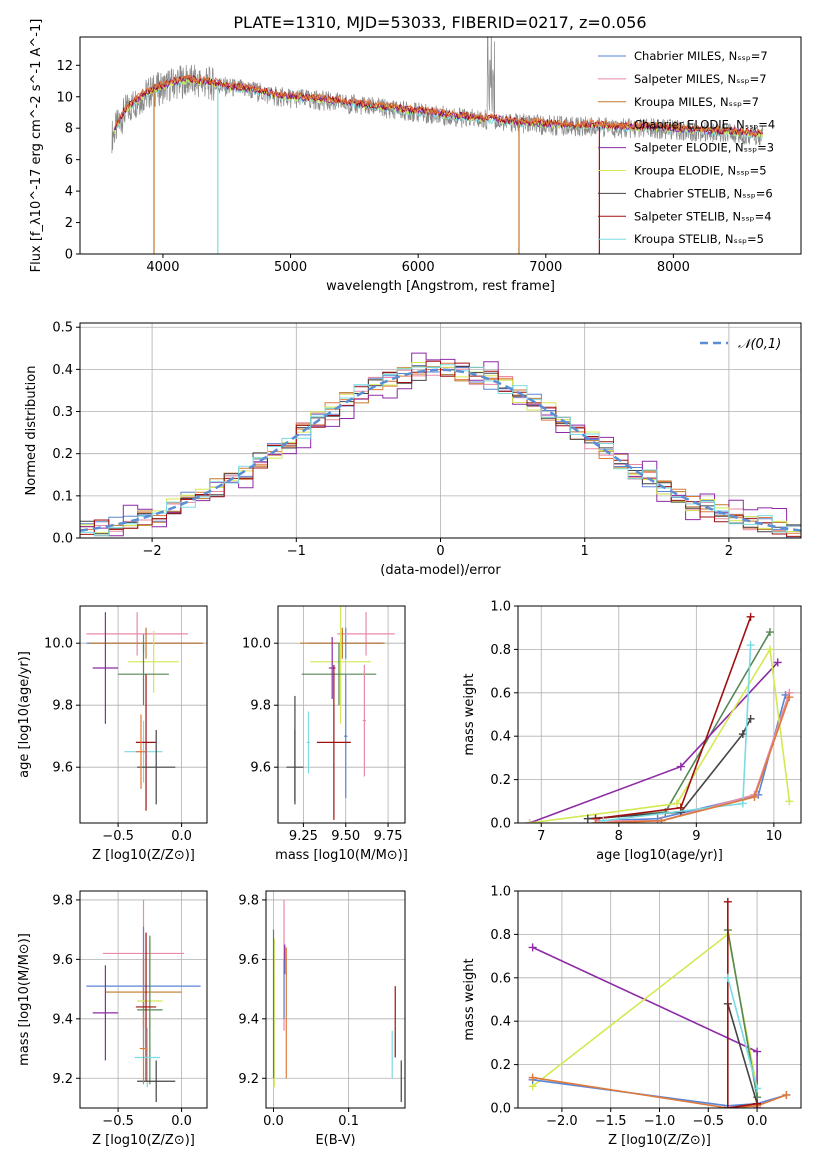 The height and width of the screenshot is (1170, 819). Describe the element at coordinates (348, 1121) in the screenshot. I see `x-tick-label: 0.1` at that location.